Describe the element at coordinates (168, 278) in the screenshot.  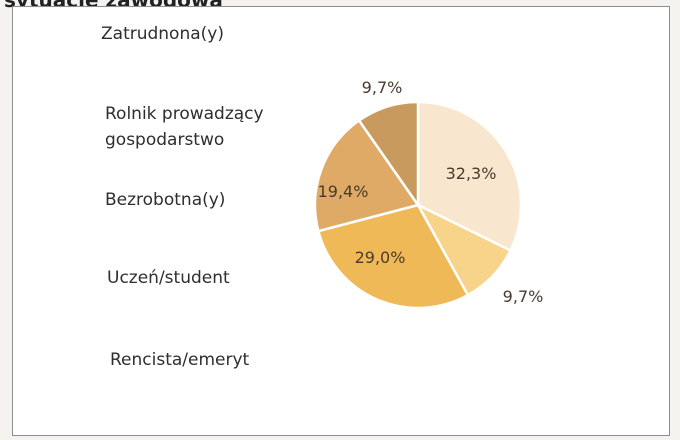
I see `legend-entry-uczen-student: Uczeń/student` at that location.